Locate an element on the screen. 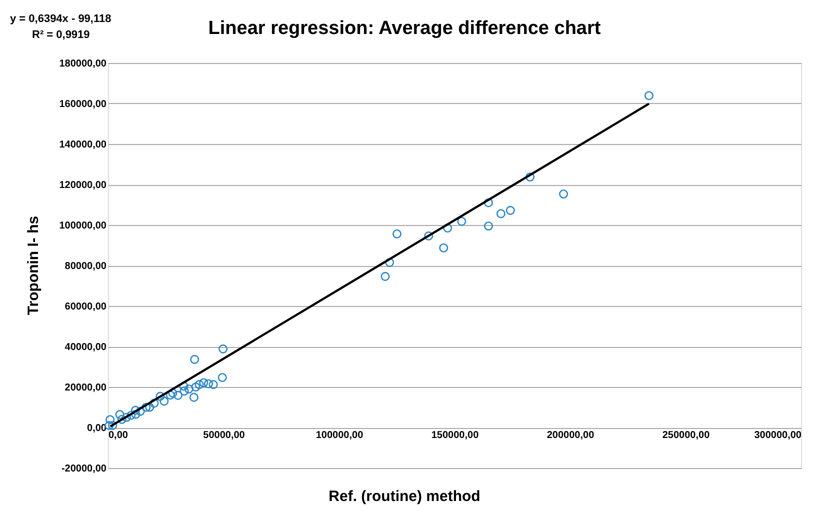  x-tick-label: 200000,00 is located at coordinates (570, 435).